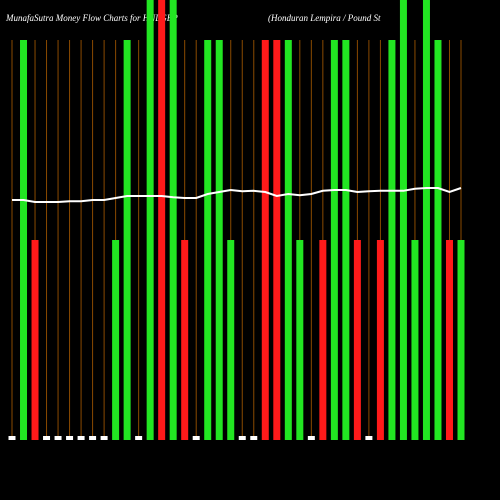 Image resolution: width=500 pixels, height=500 pixels. Describe the element at coordinates (237, 195) in the screenshot. I see `money-flow-line` at that location.